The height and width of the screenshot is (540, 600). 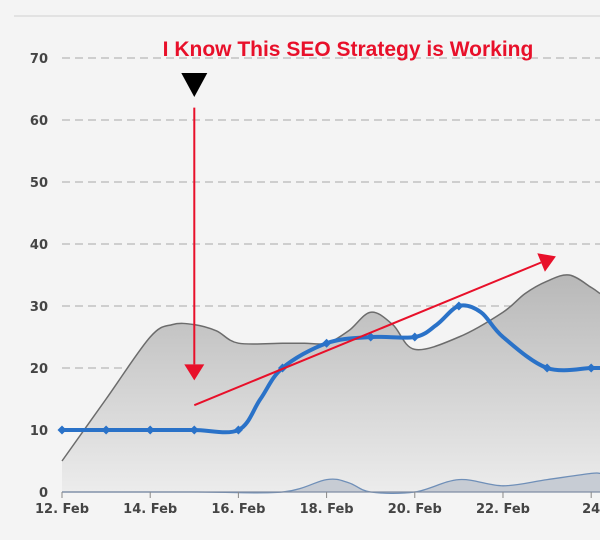 I want to click on y-tick-label: 20, so click(x=39, y=369).